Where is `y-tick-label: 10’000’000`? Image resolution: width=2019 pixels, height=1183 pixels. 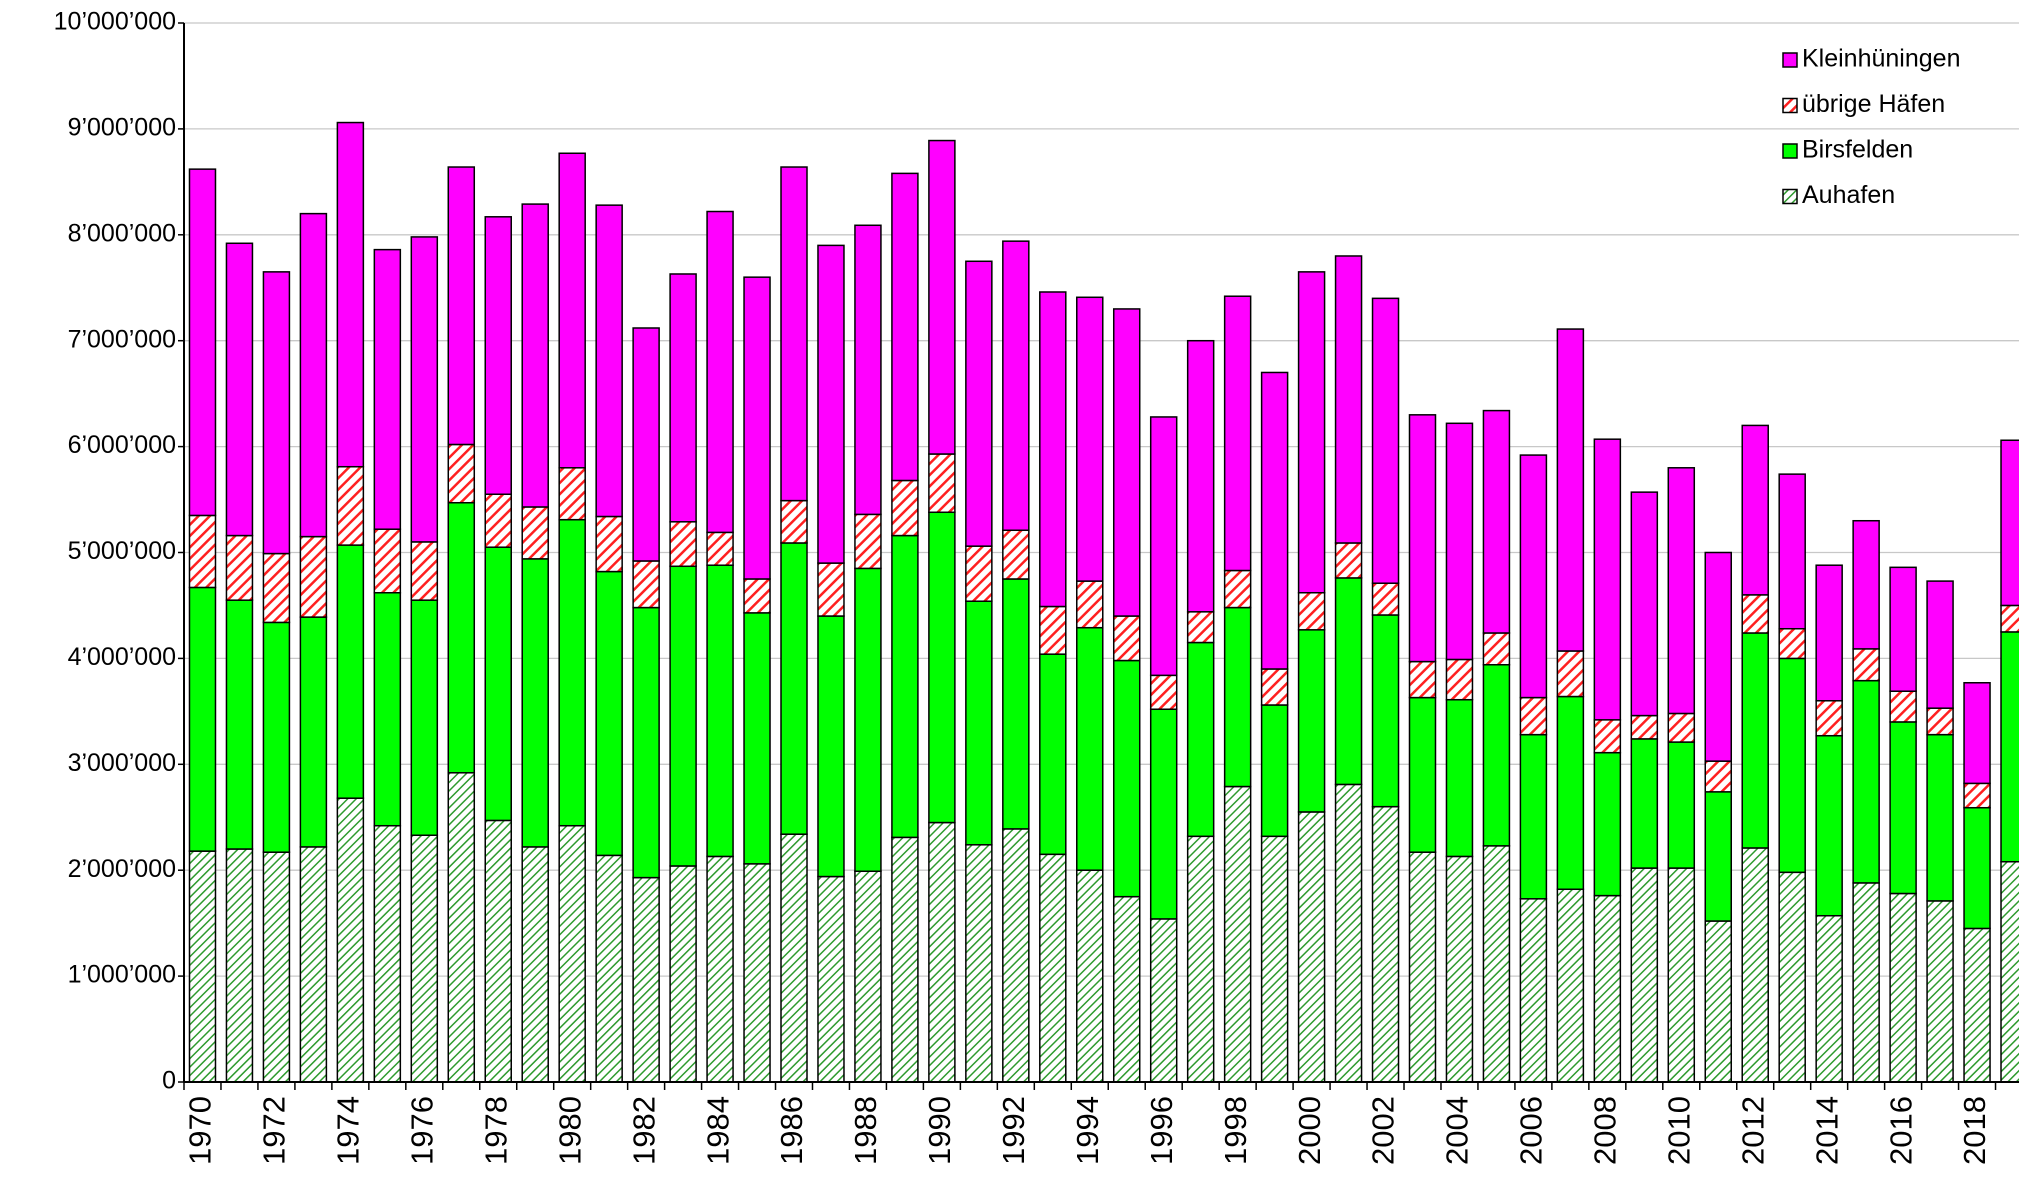 y-tick-label: 10’000’000 is located at coordinates (115, 22).